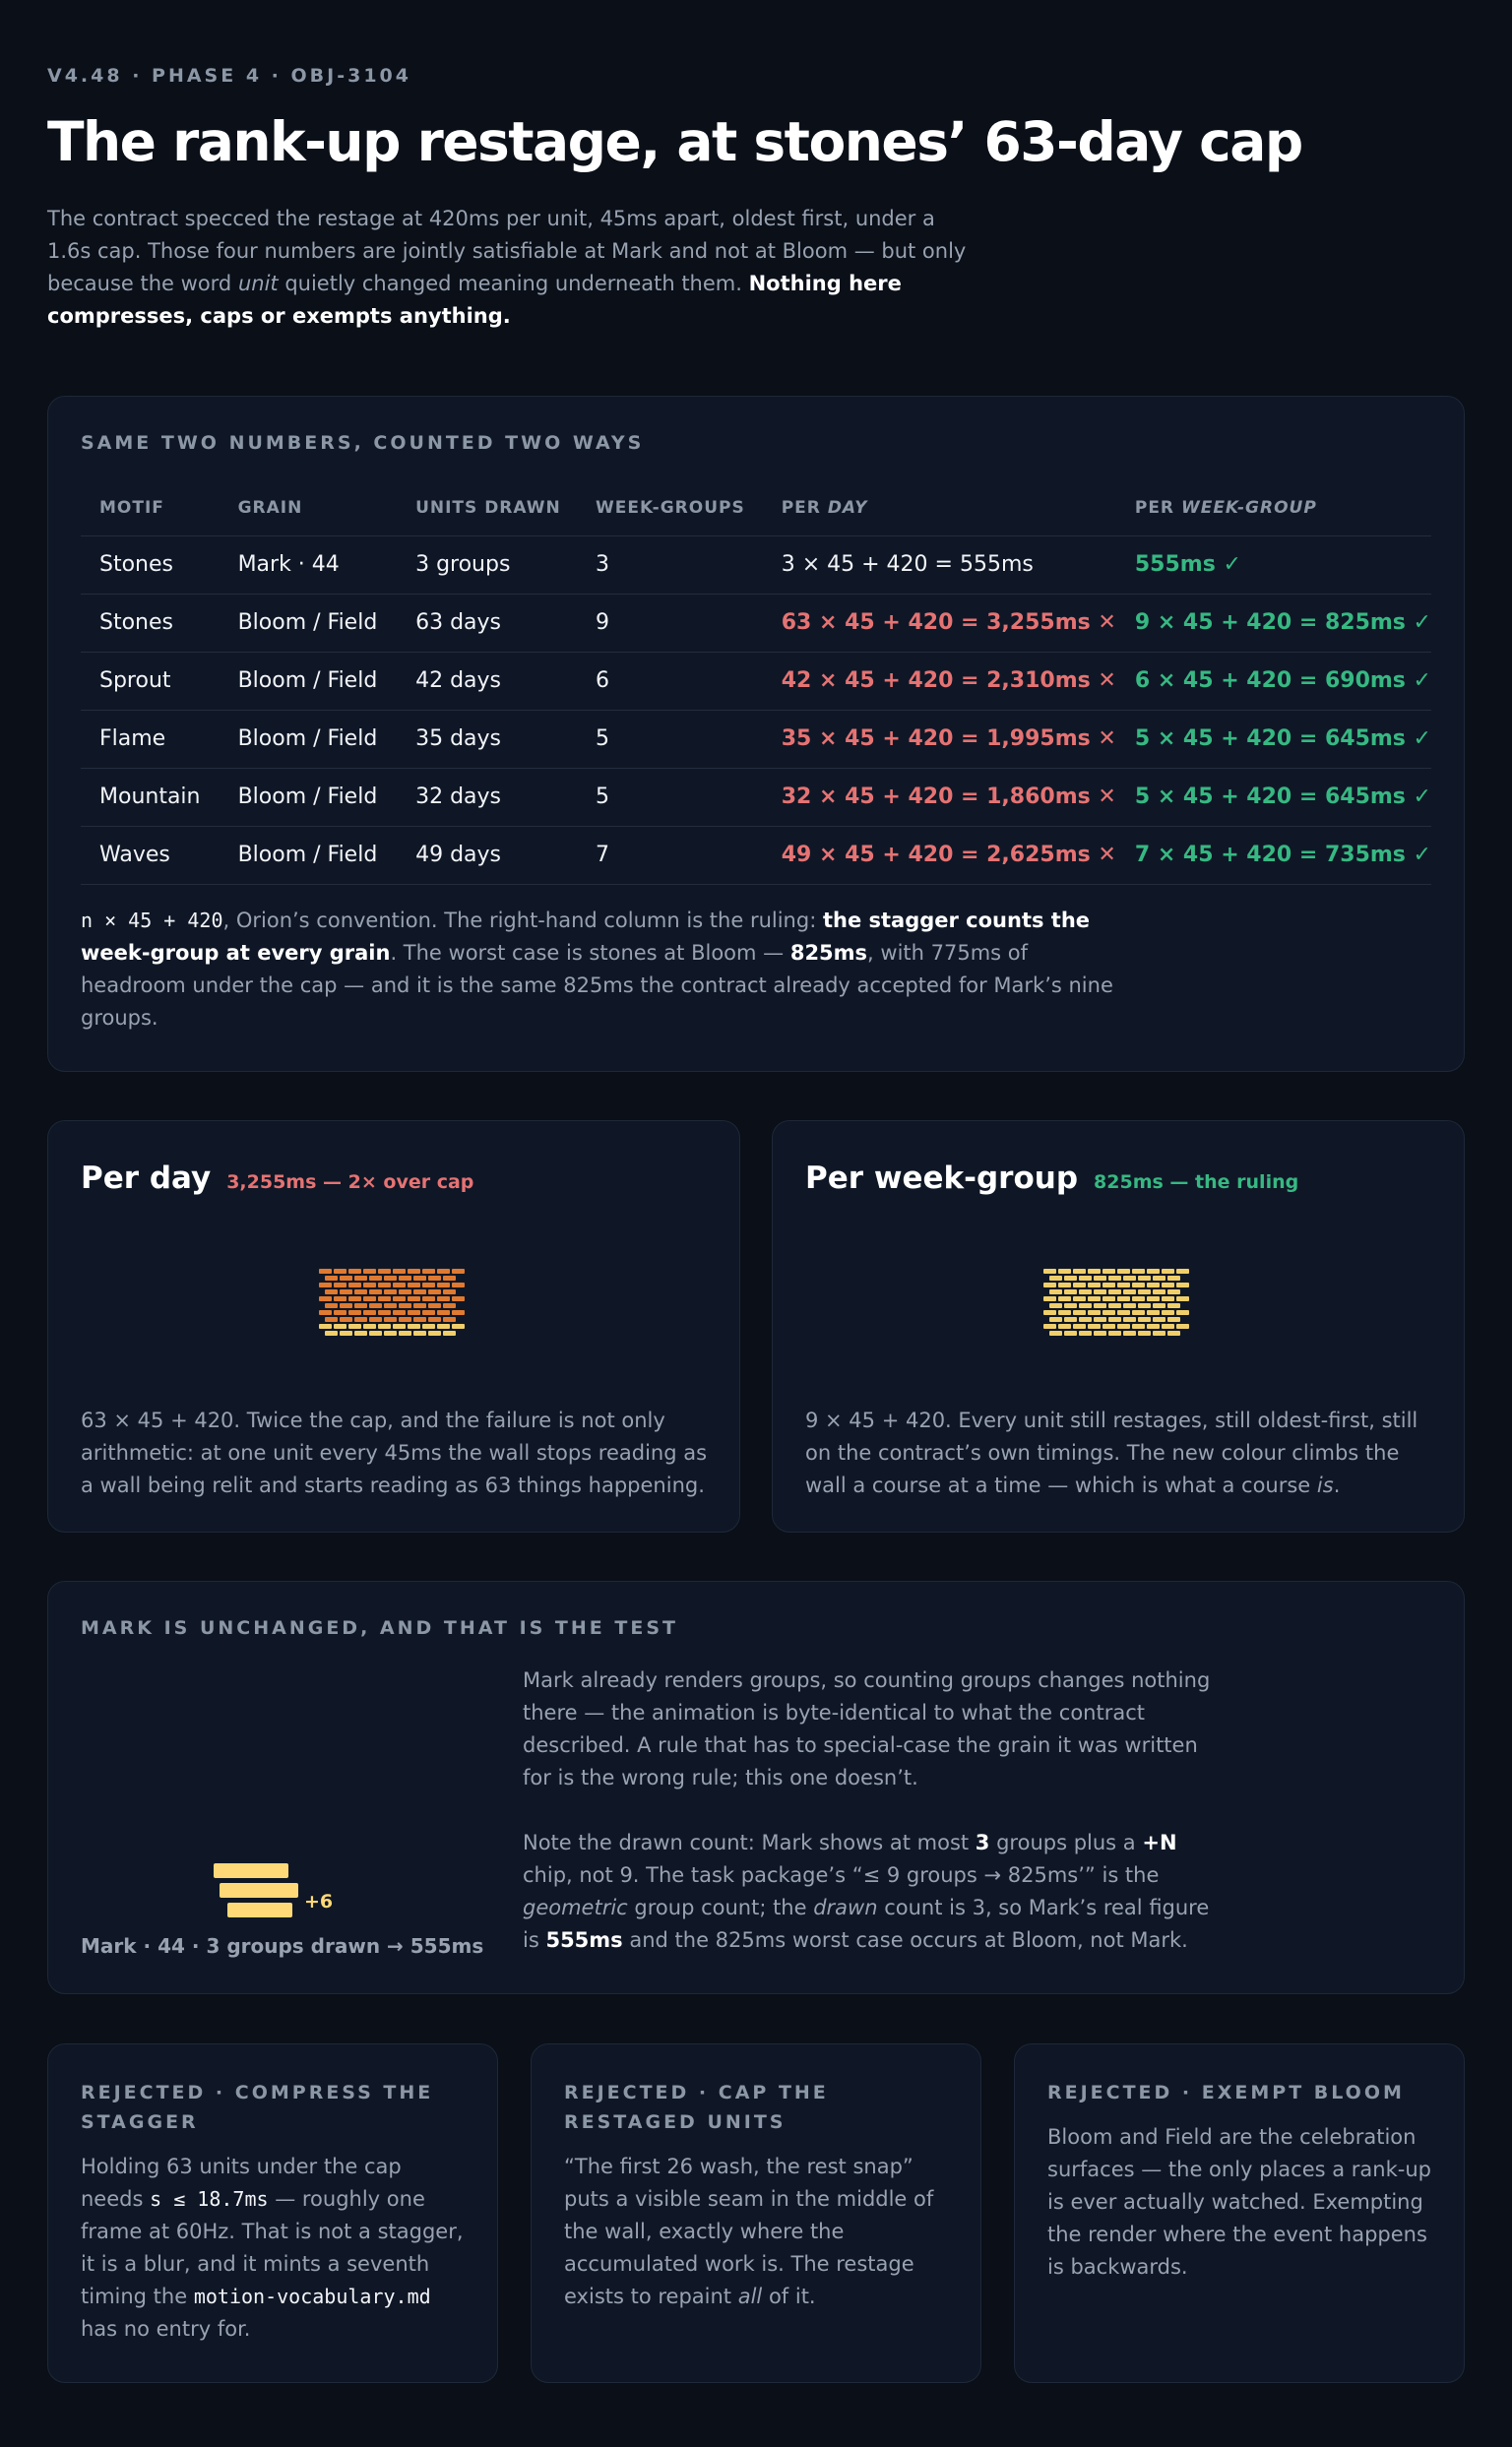  Describe the element at coordinates (487, 855) in the screenshot. I see `cell-units: 49 days` at that location.